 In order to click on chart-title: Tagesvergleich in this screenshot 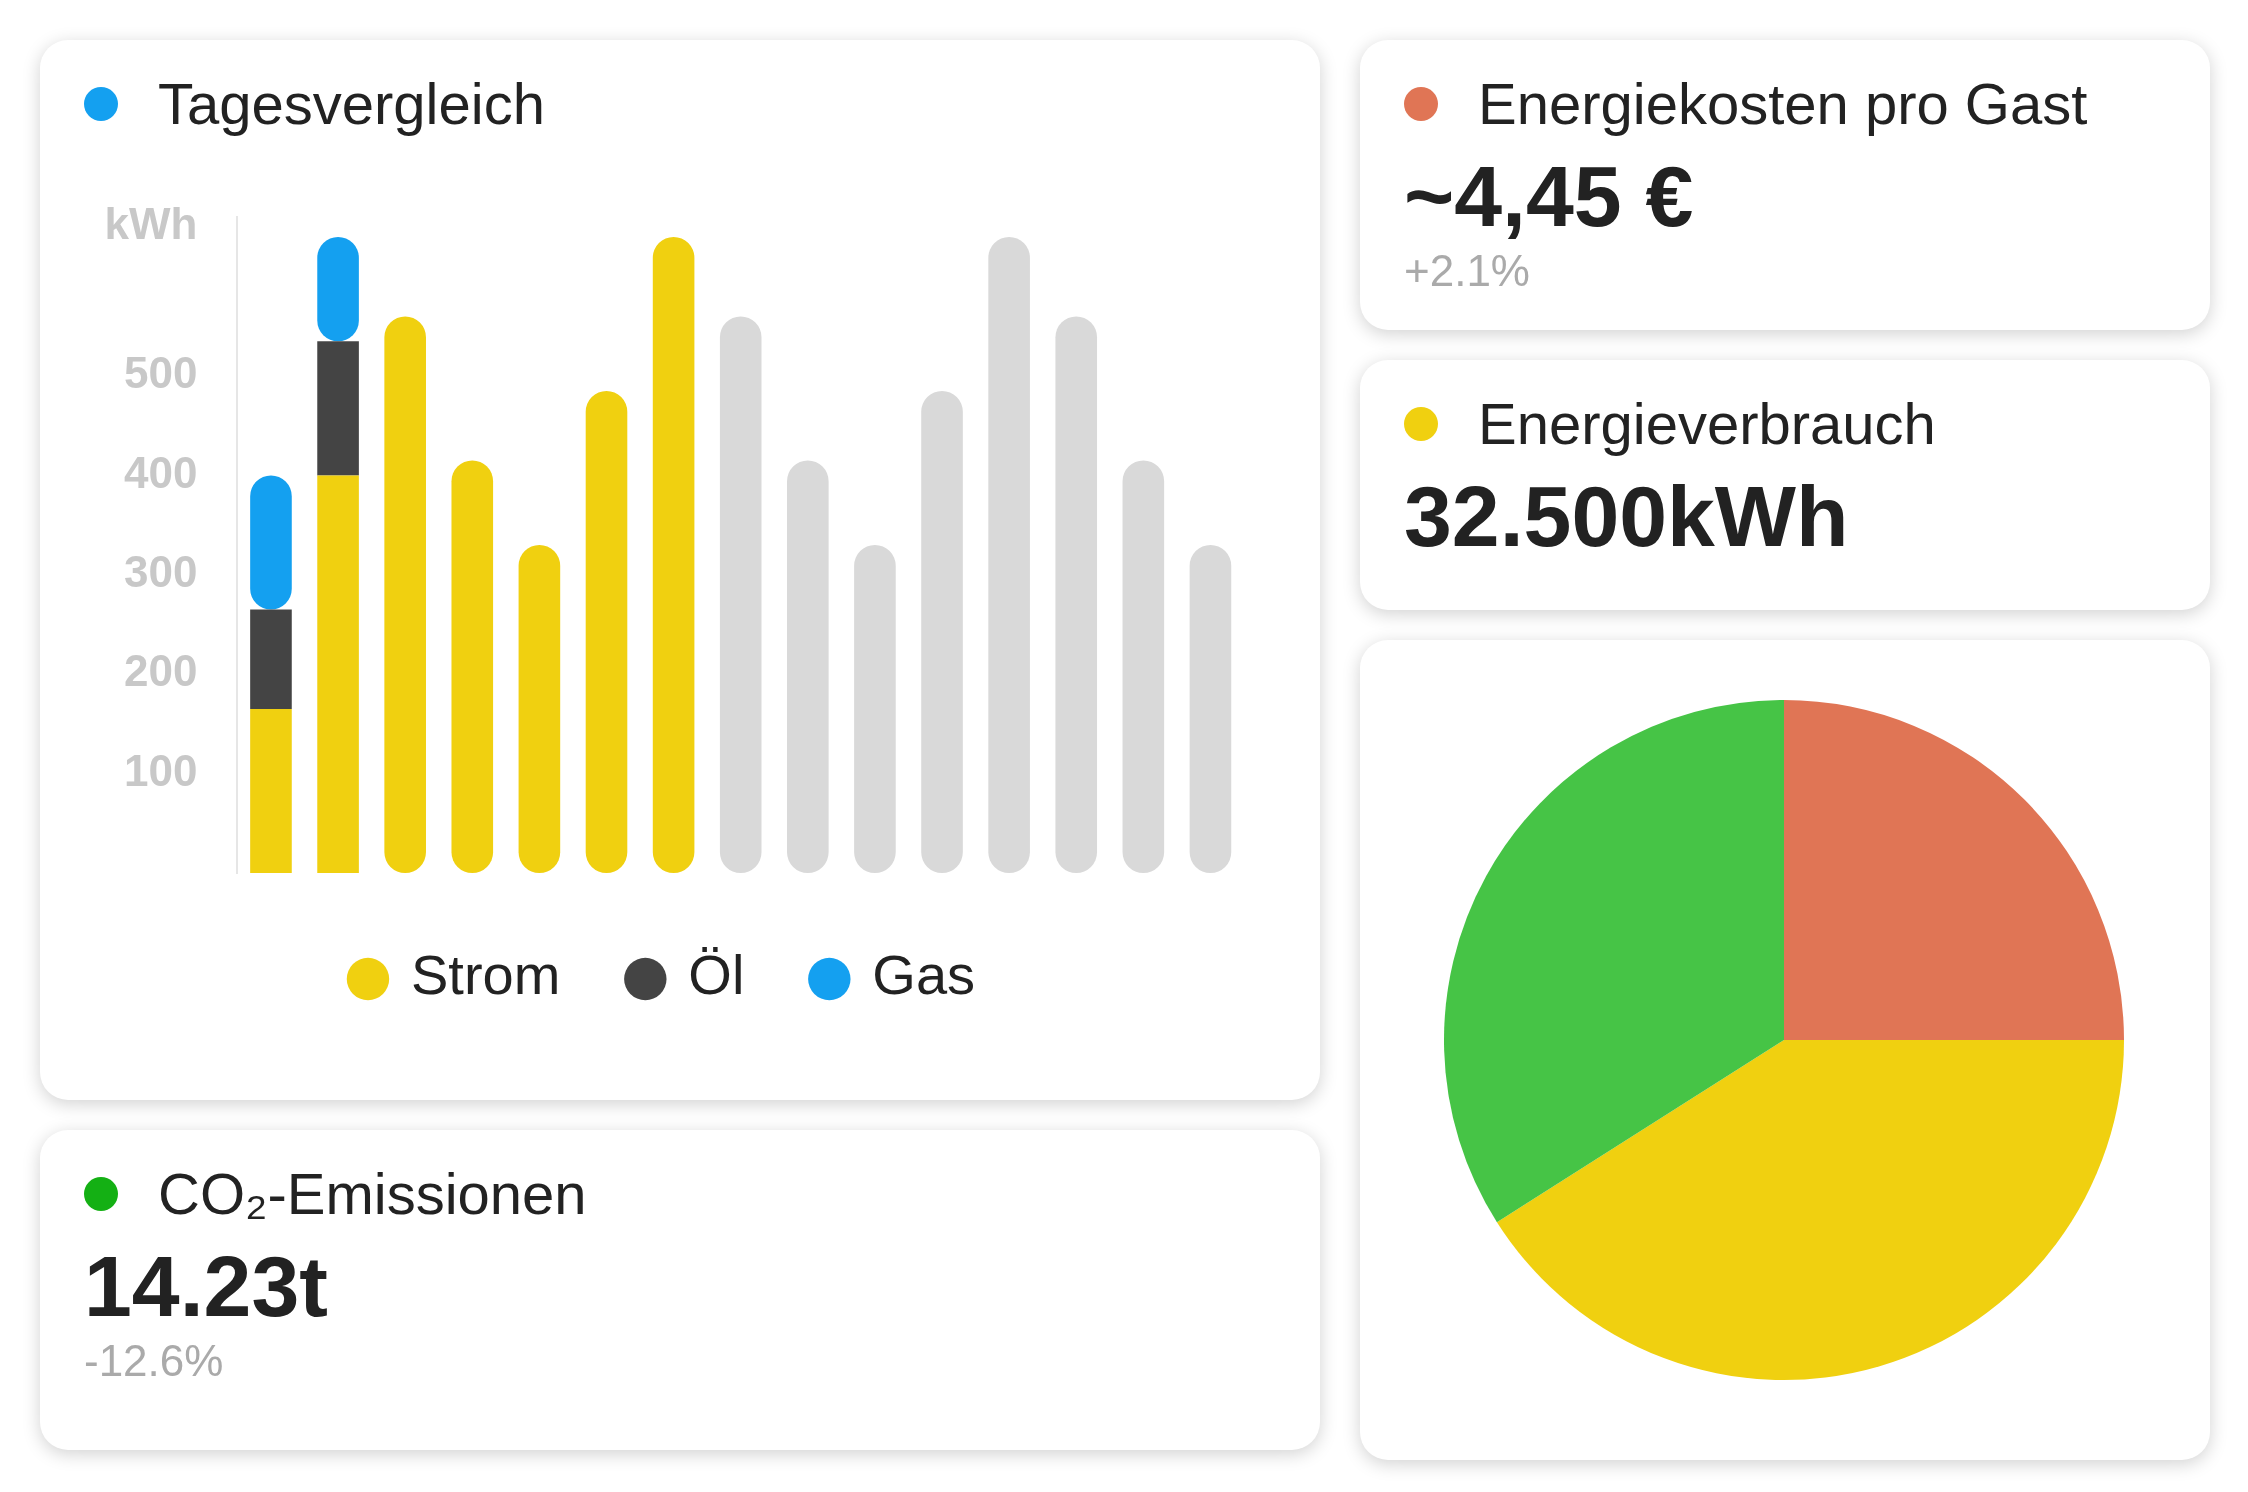, I will do `click(351, 103)`.